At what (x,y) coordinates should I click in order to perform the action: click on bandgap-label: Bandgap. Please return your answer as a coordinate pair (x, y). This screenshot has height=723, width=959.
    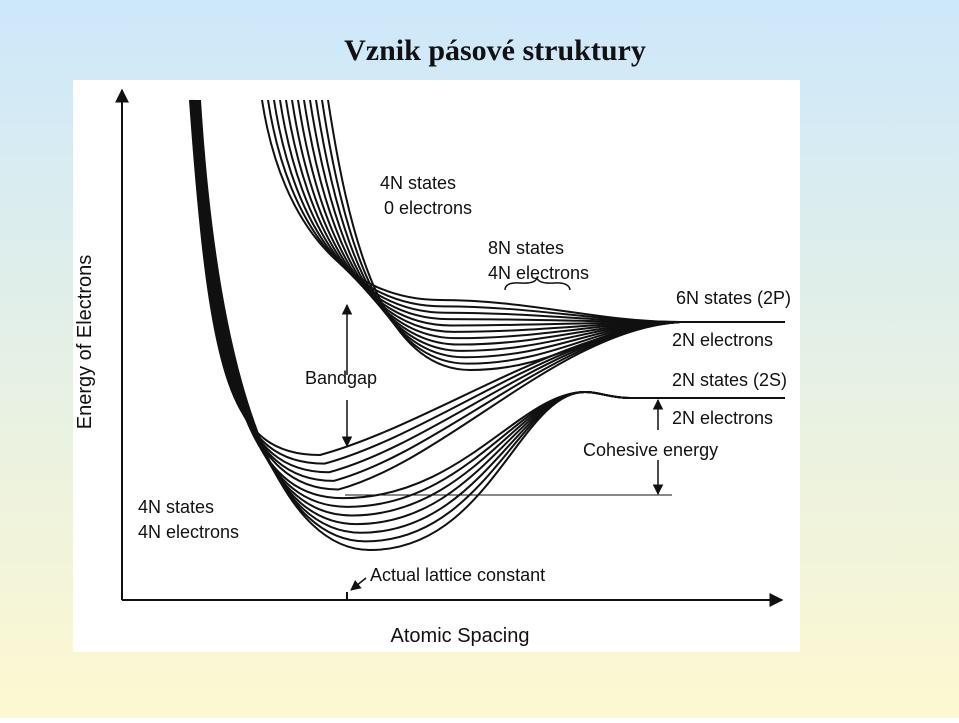
    Looking at the image, I should click on (341, 378).